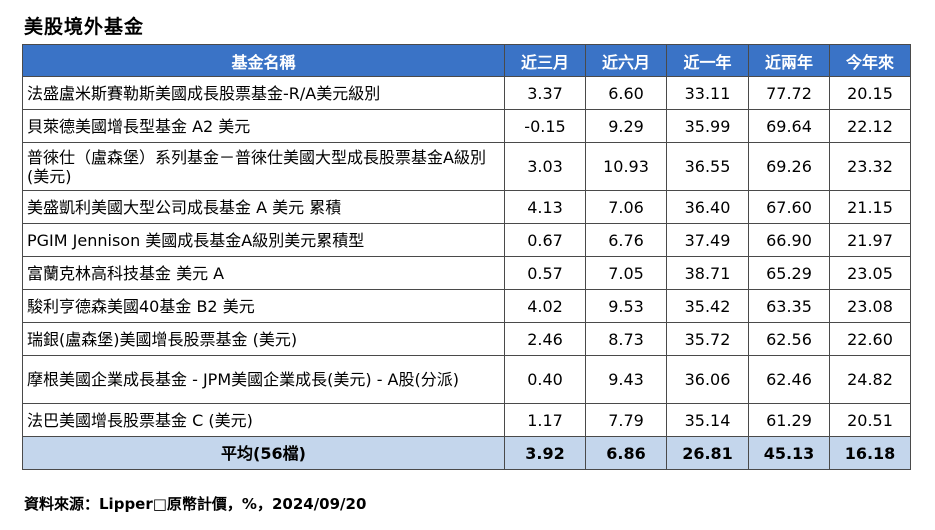 Image resolution: width=935 pixels, height=530 pixels. Describe the element at coordinates (263, 273) in the screenshot. I see `fund-name-cell: 富蘭克林高科技基金 美元 A` at that location.